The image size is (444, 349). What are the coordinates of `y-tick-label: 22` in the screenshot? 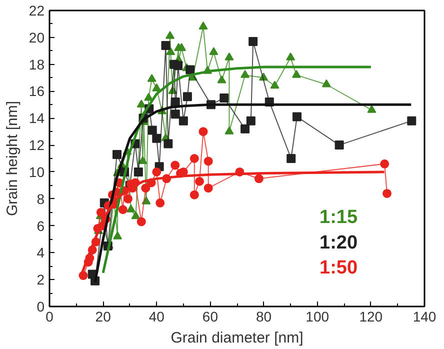 It's located at (36, 10).